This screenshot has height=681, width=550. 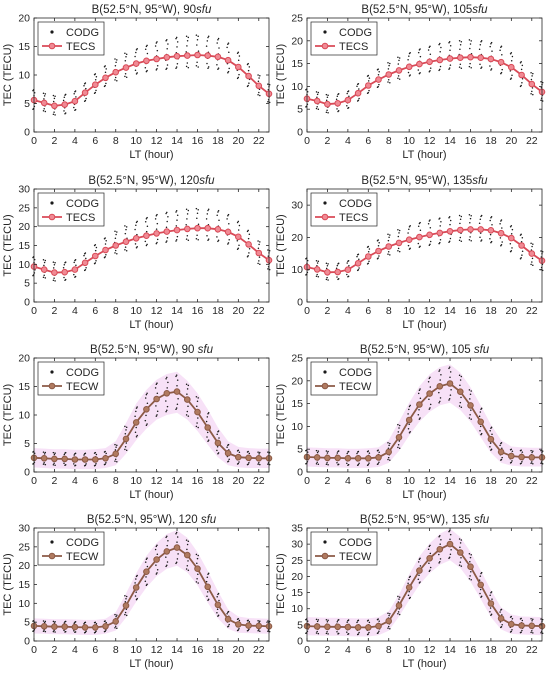 I want to click on y-tick-label: 15, so click(x=24, y=387).